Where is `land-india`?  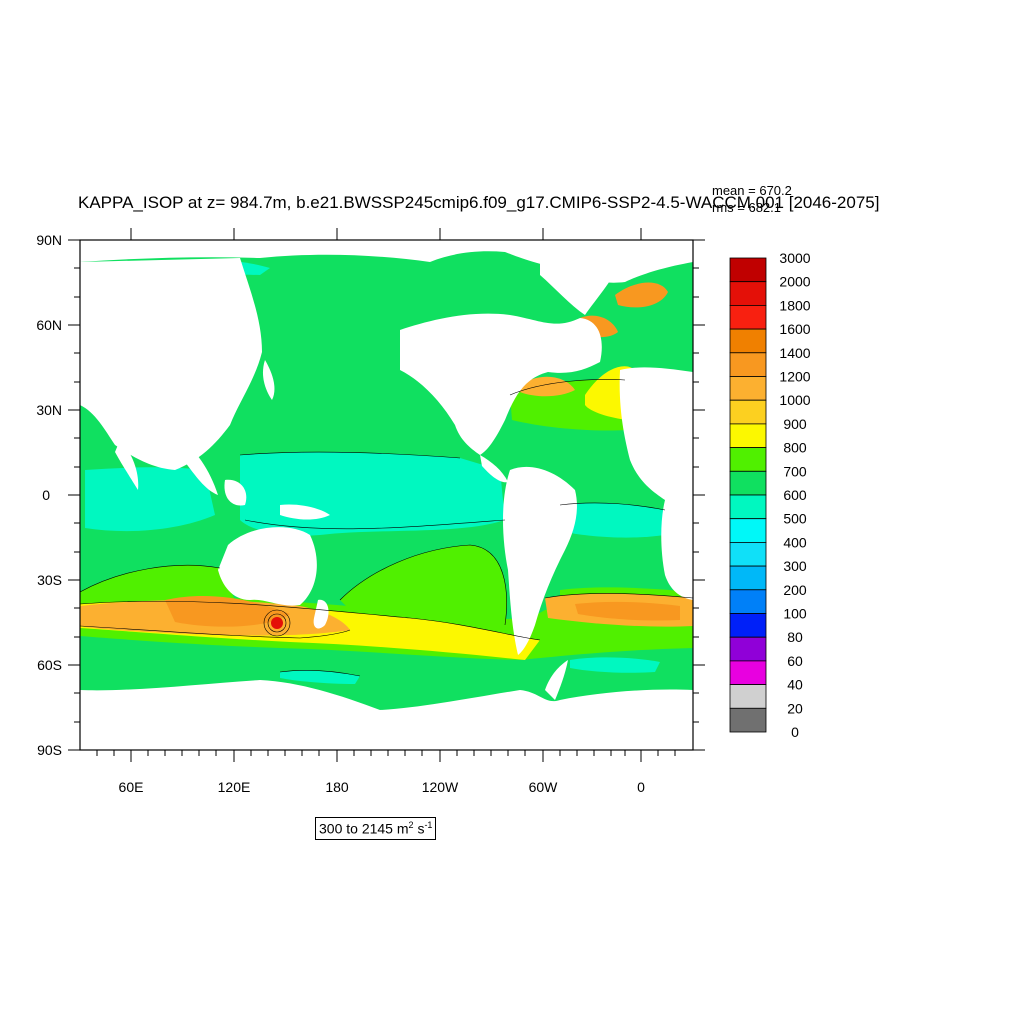 land-india is located at coordinates (127, 465).